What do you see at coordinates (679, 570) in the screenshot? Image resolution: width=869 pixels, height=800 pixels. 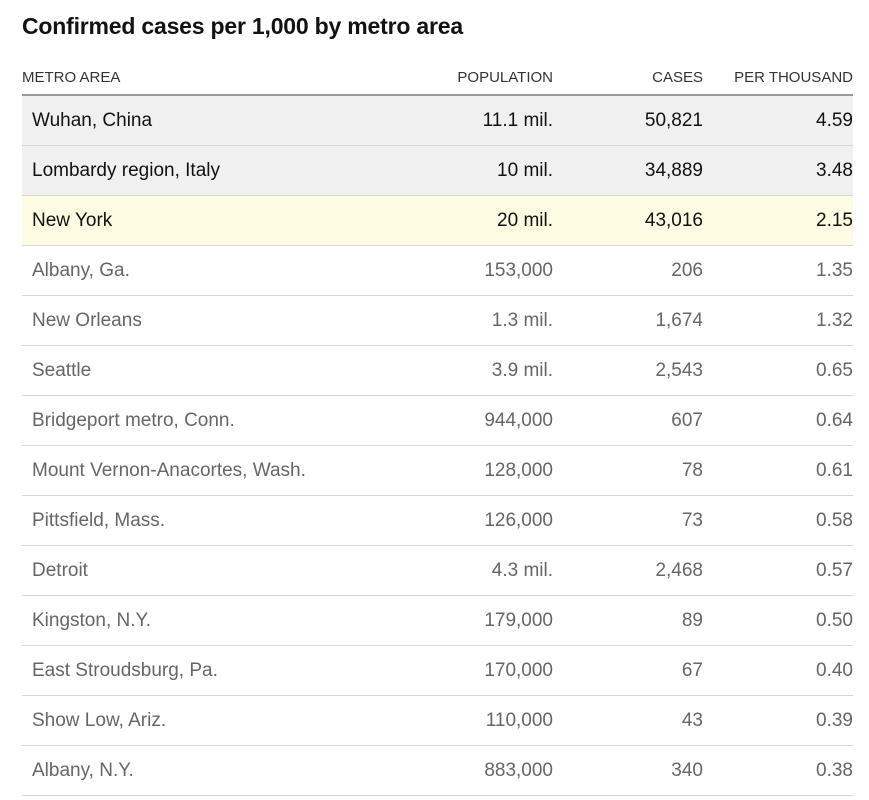 I see `cell-cases: 2,468` at bounding box center [679, 570].